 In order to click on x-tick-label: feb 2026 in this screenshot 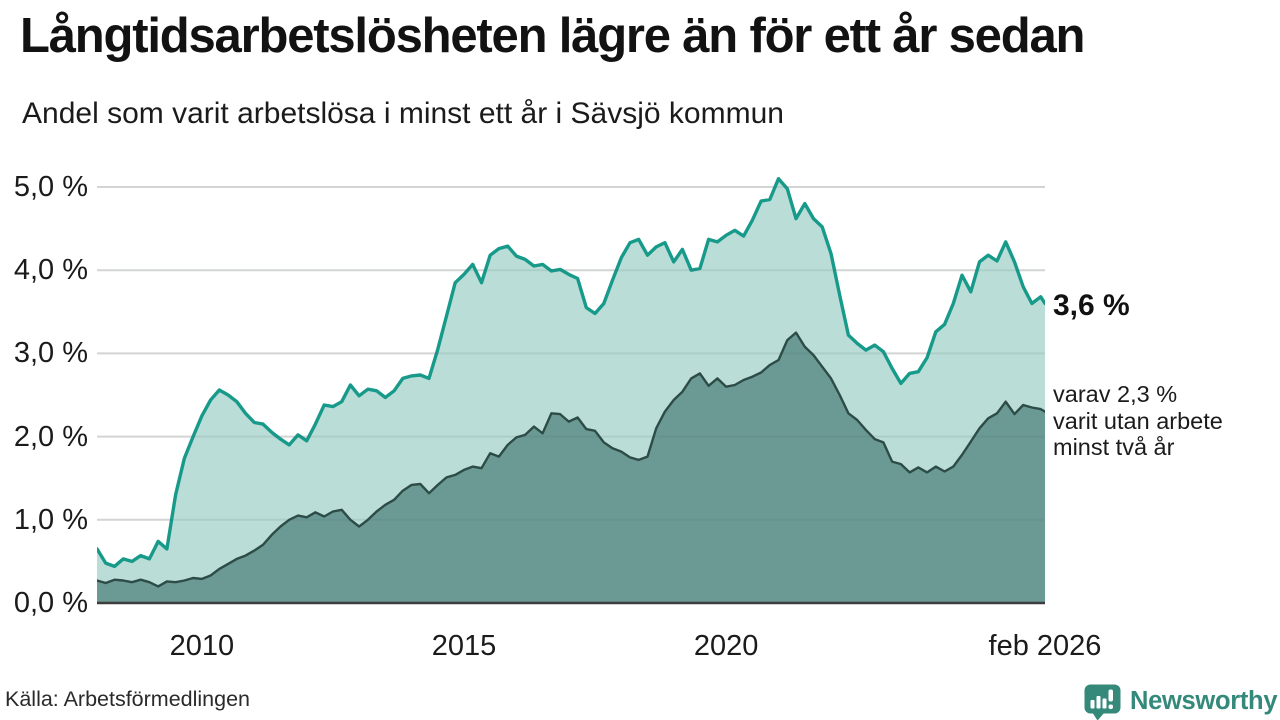, I will do `click(1045, 646)`.